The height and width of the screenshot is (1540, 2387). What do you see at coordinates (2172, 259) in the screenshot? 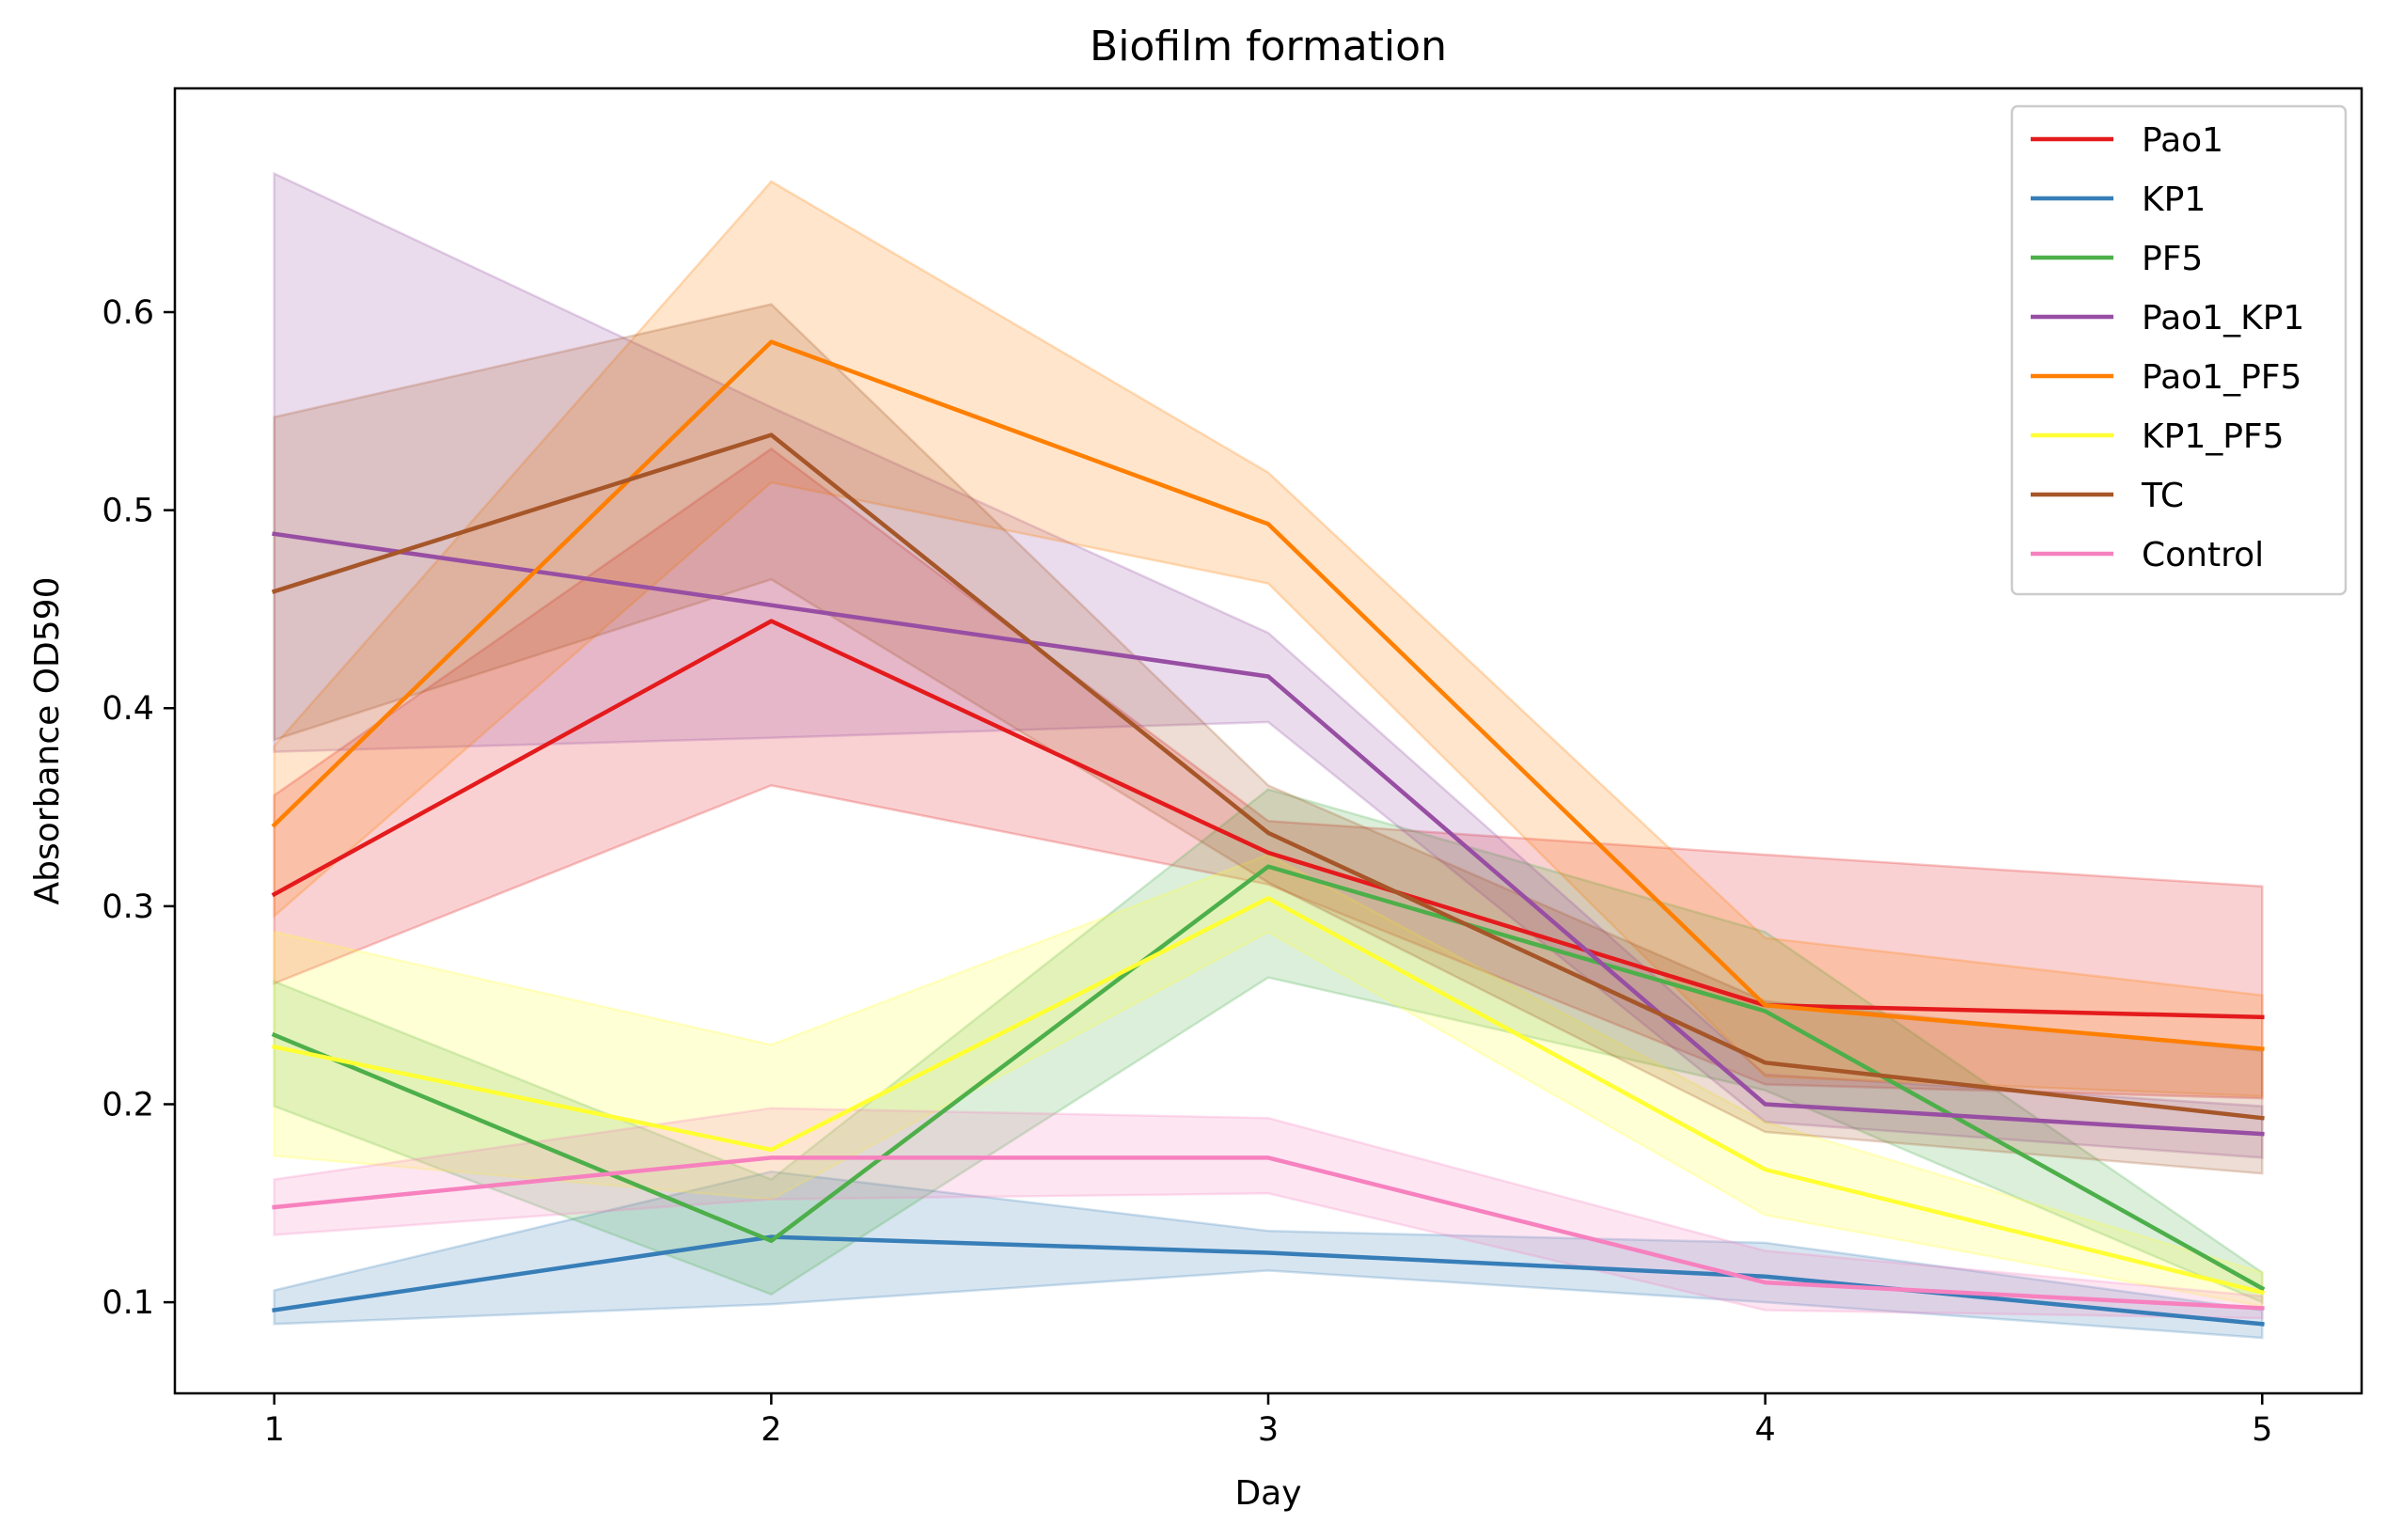
I see `legend-label-pf5: PF5` at bounding box center [2172, 259].